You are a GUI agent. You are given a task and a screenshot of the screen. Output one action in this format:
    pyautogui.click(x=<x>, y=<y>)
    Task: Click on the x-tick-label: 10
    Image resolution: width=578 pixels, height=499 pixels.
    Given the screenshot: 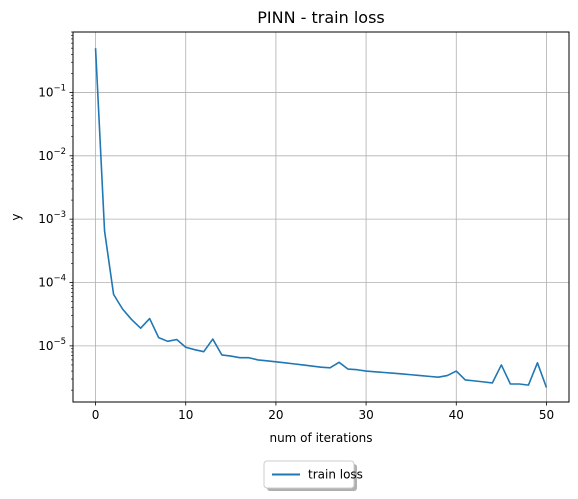 What is the action you would take?
    pyautogui.click(x=185, y=415)
    